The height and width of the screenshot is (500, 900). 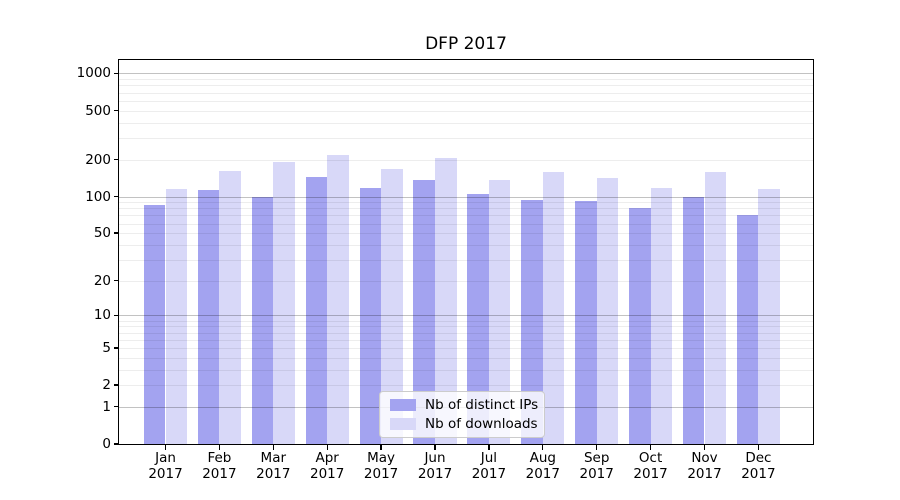 I want to click on legend-entry-downloads: Nb of downloads, so click(x=464, y=424).